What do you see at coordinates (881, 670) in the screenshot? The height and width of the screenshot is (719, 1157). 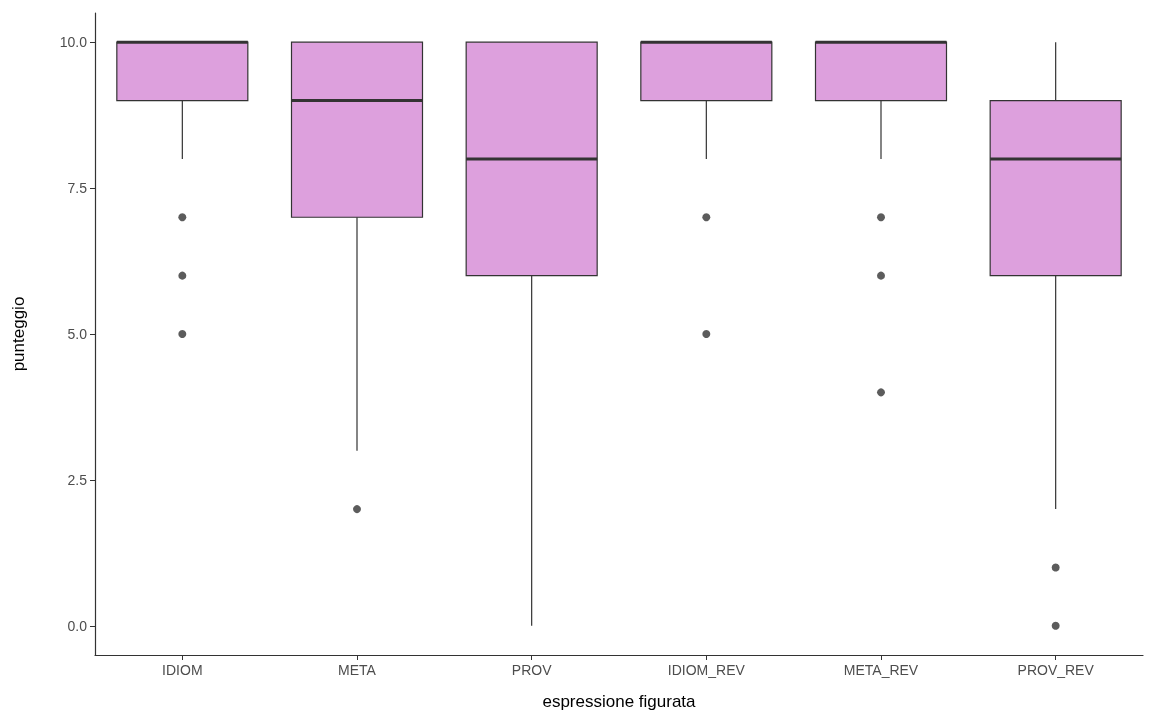 I see `x-tick-label: META_REV` at bounding box center [881, 670].